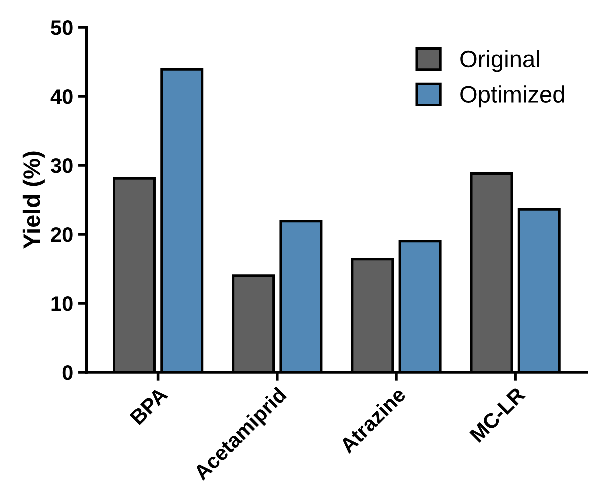 This screenshot has height=500, width=599. I want to click on y-tick-label: 50, so click(62, 28).